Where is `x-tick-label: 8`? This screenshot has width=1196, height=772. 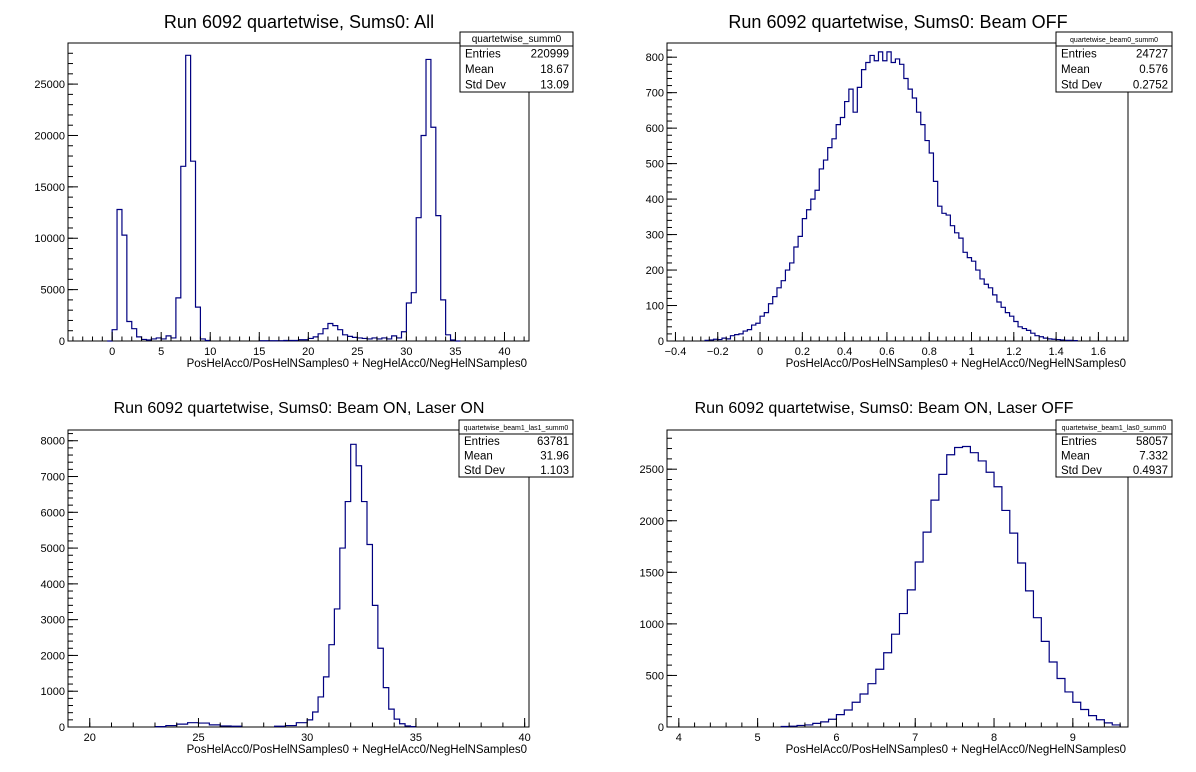 x-tick-label: 8 is located at coordinates (994, 738).